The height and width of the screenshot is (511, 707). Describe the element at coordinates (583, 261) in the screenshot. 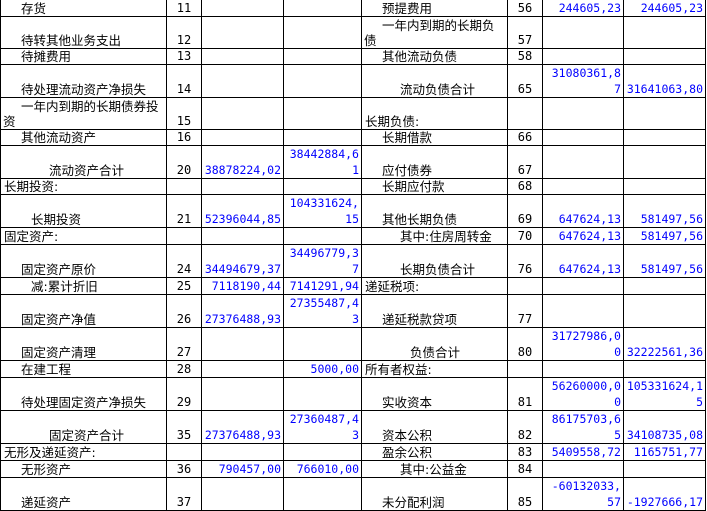

I see `liability-begin-amount-cell: 647624,13` at that location.